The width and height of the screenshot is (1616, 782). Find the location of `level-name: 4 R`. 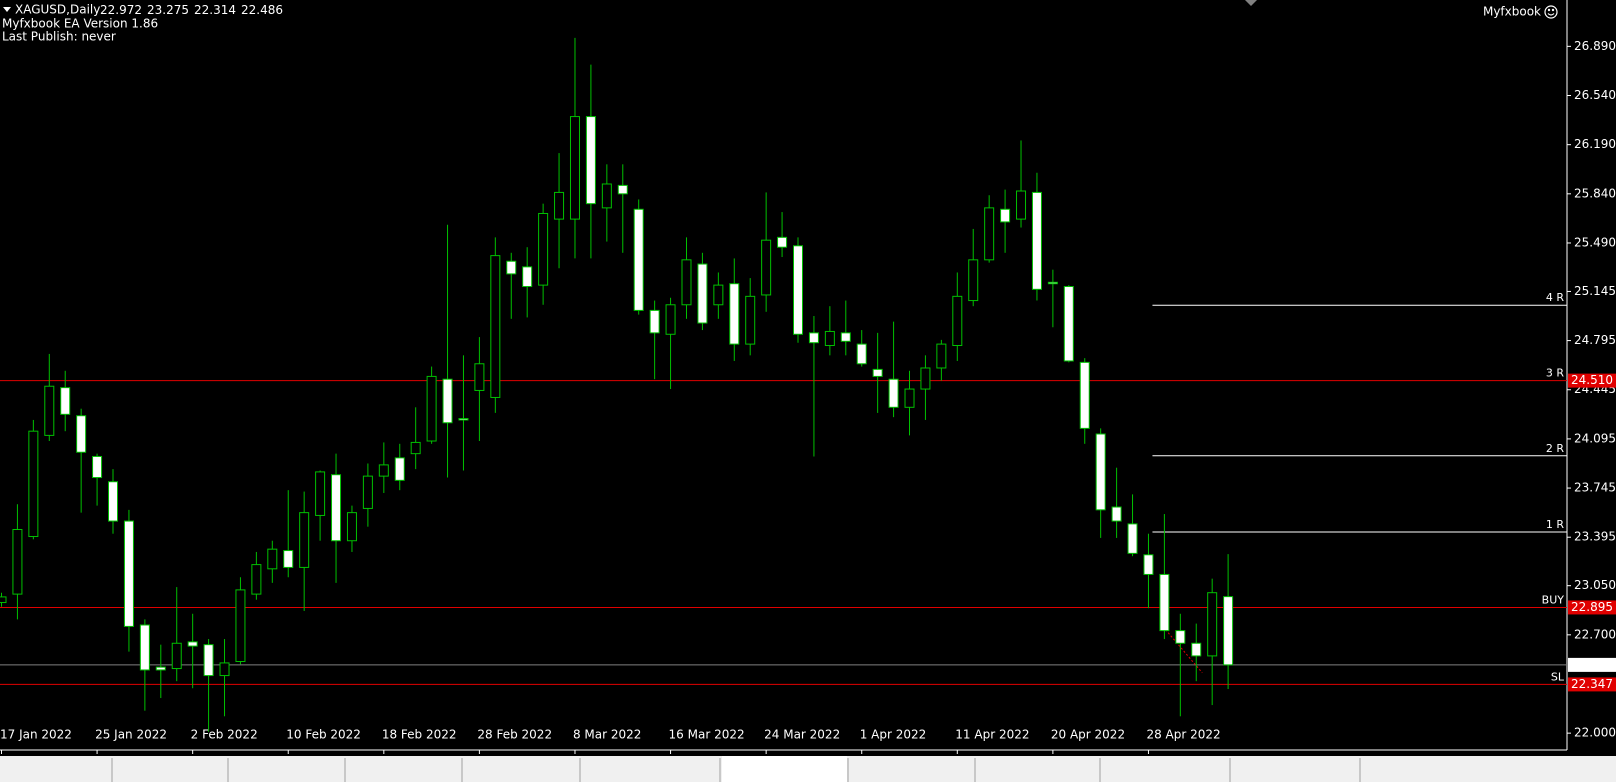

level-name: 4 R is located at coordinates (1555, 297).